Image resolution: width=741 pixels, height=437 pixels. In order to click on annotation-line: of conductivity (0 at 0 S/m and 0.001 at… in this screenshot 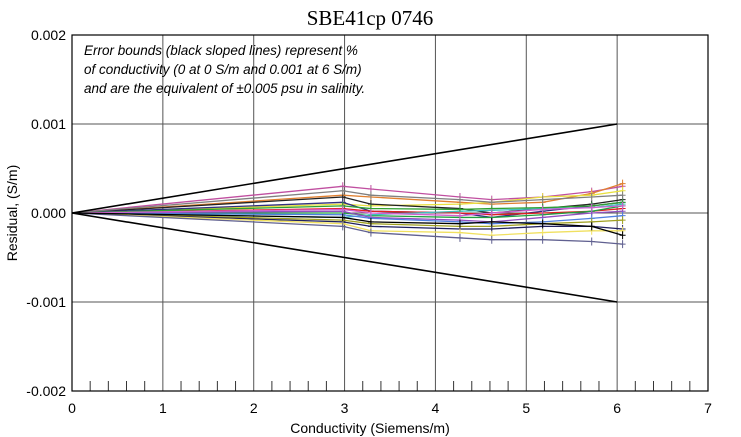, I will do `click(223, 69)`.